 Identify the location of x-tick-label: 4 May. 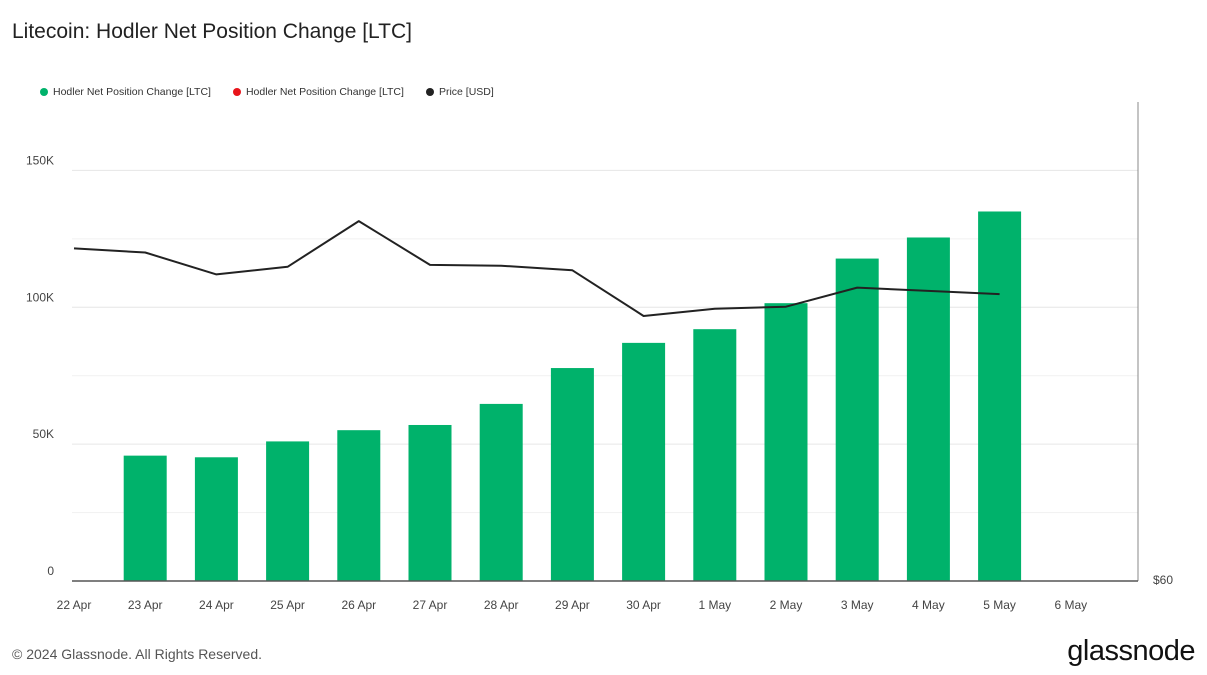
(928, 605).